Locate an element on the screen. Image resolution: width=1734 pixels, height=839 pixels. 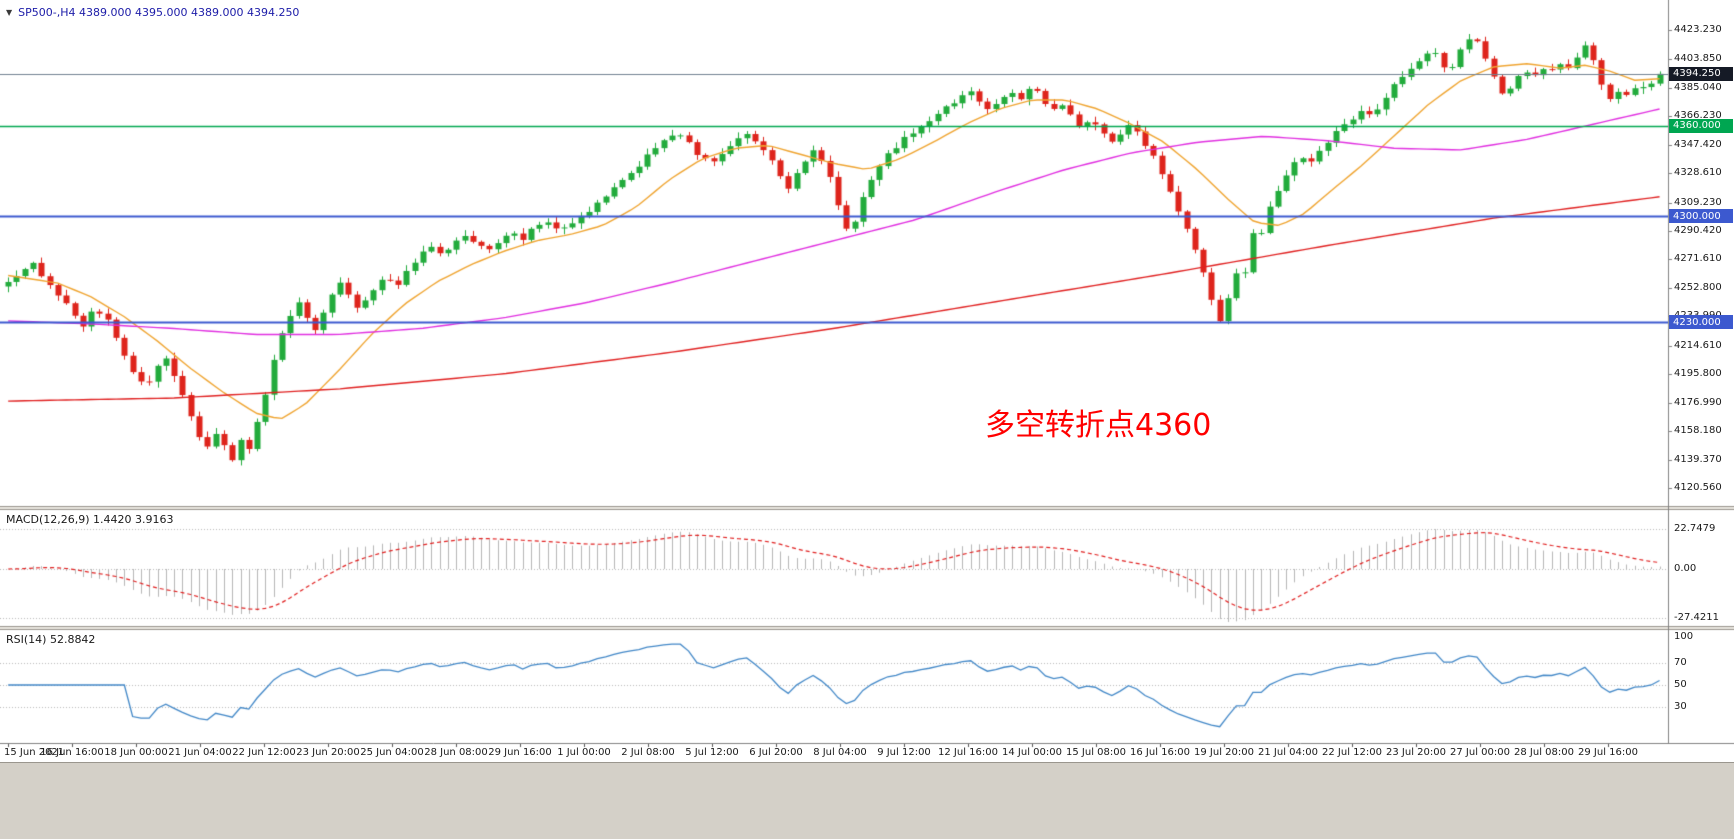
time-tick-label: 29 Jul 16:00 is located at coordinates (1608, 752).